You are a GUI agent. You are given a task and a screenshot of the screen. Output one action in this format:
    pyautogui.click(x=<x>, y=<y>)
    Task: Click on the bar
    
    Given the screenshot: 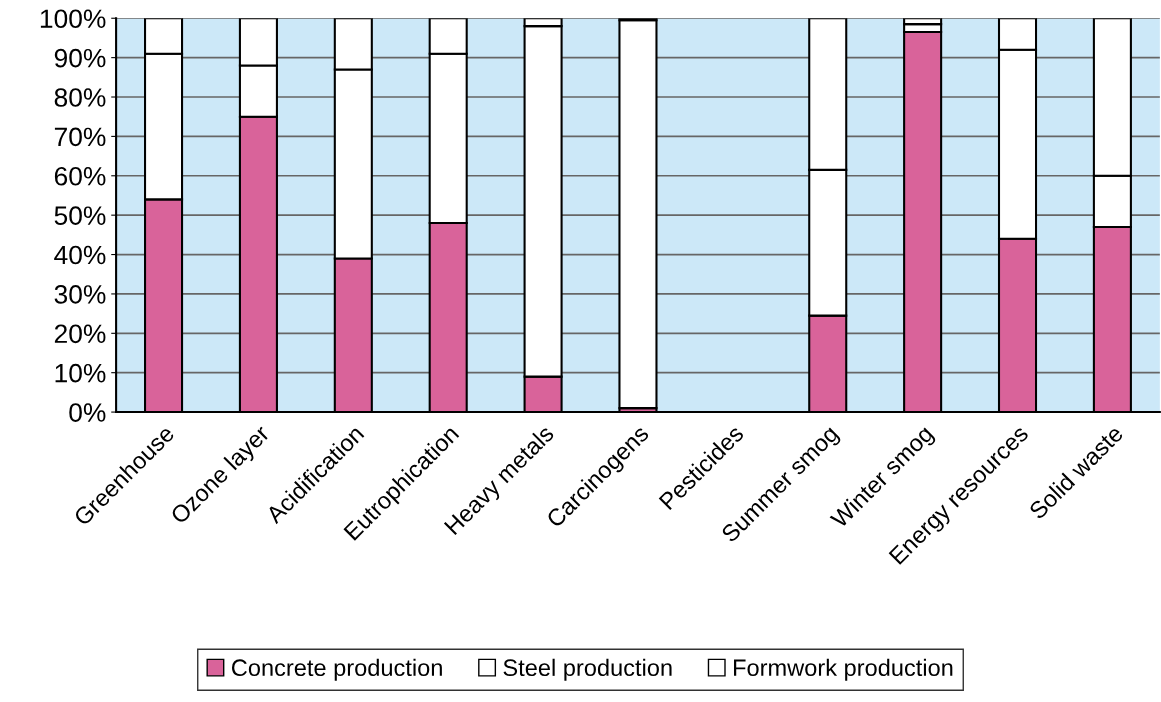 What is the action you would take?
    pyautogui.click(x=638, y=214)
    